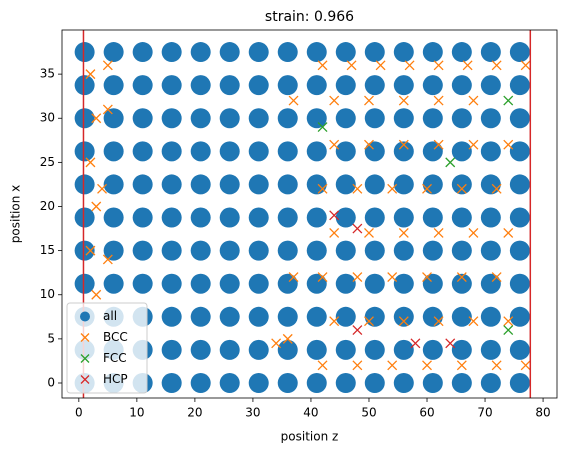 The image size is (563, 458). What do you see at coordinates (47, 250) in the screenshot?
I see `y-tick-label: 15` at bounding box center [47, 250].